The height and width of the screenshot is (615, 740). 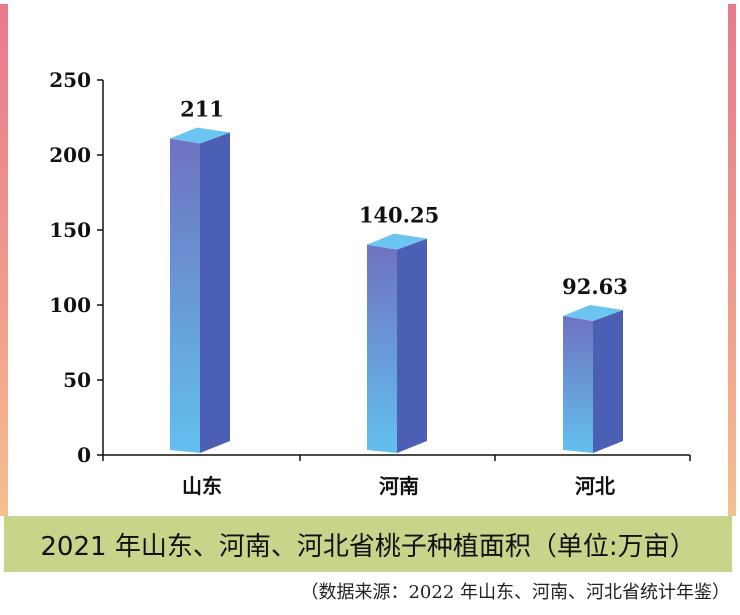 What do you see at coordinates (70, 80) in the screenshot?
I see `y-tick-label: 250` at bounding box center [70, 80].